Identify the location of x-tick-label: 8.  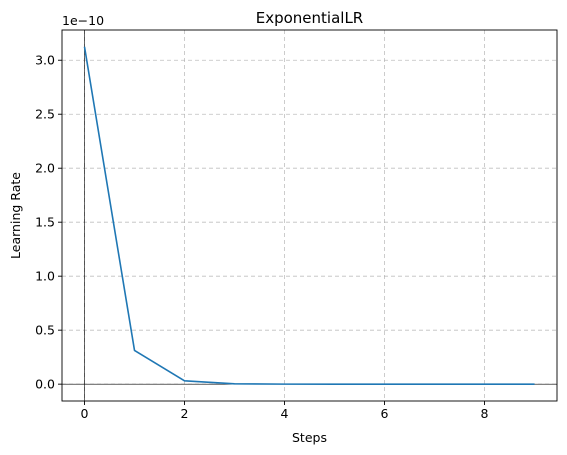
(485, 413).